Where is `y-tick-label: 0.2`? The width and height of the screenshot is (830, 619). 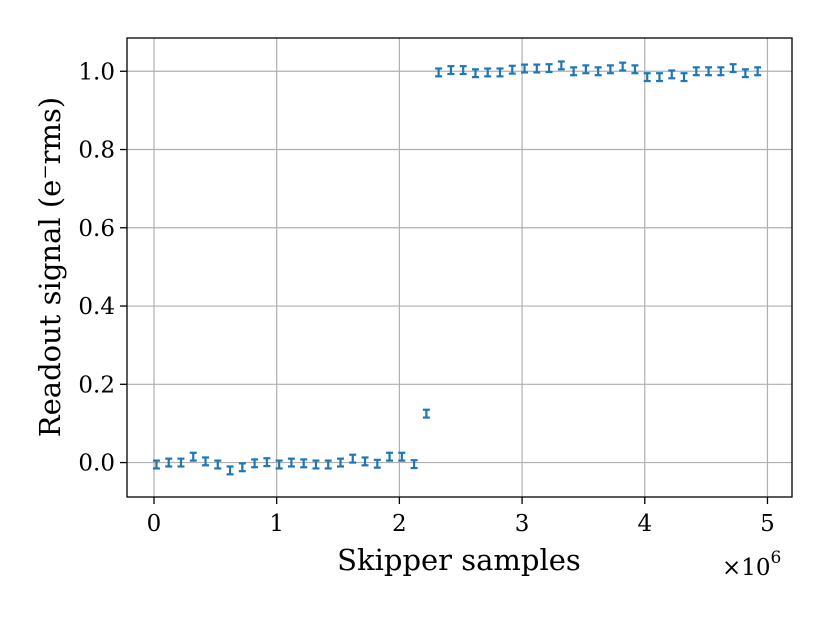 y-tick-label: 0.2 is located at coordinates (96, 385).